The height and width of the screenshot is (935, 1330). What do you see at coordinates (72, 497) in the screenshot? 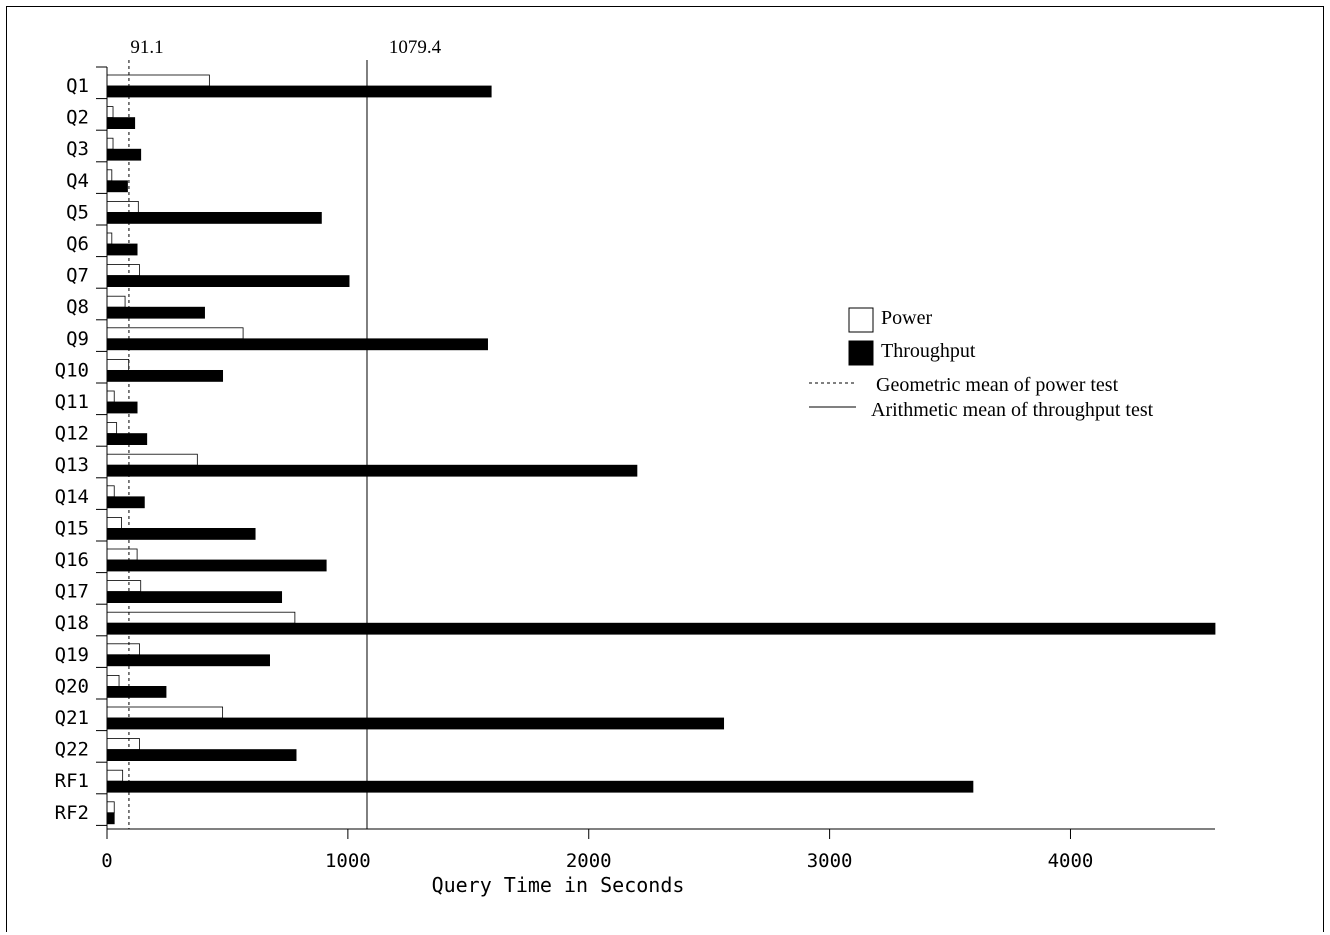
I see `category-label: Q14` at bounding box center [72, 497].